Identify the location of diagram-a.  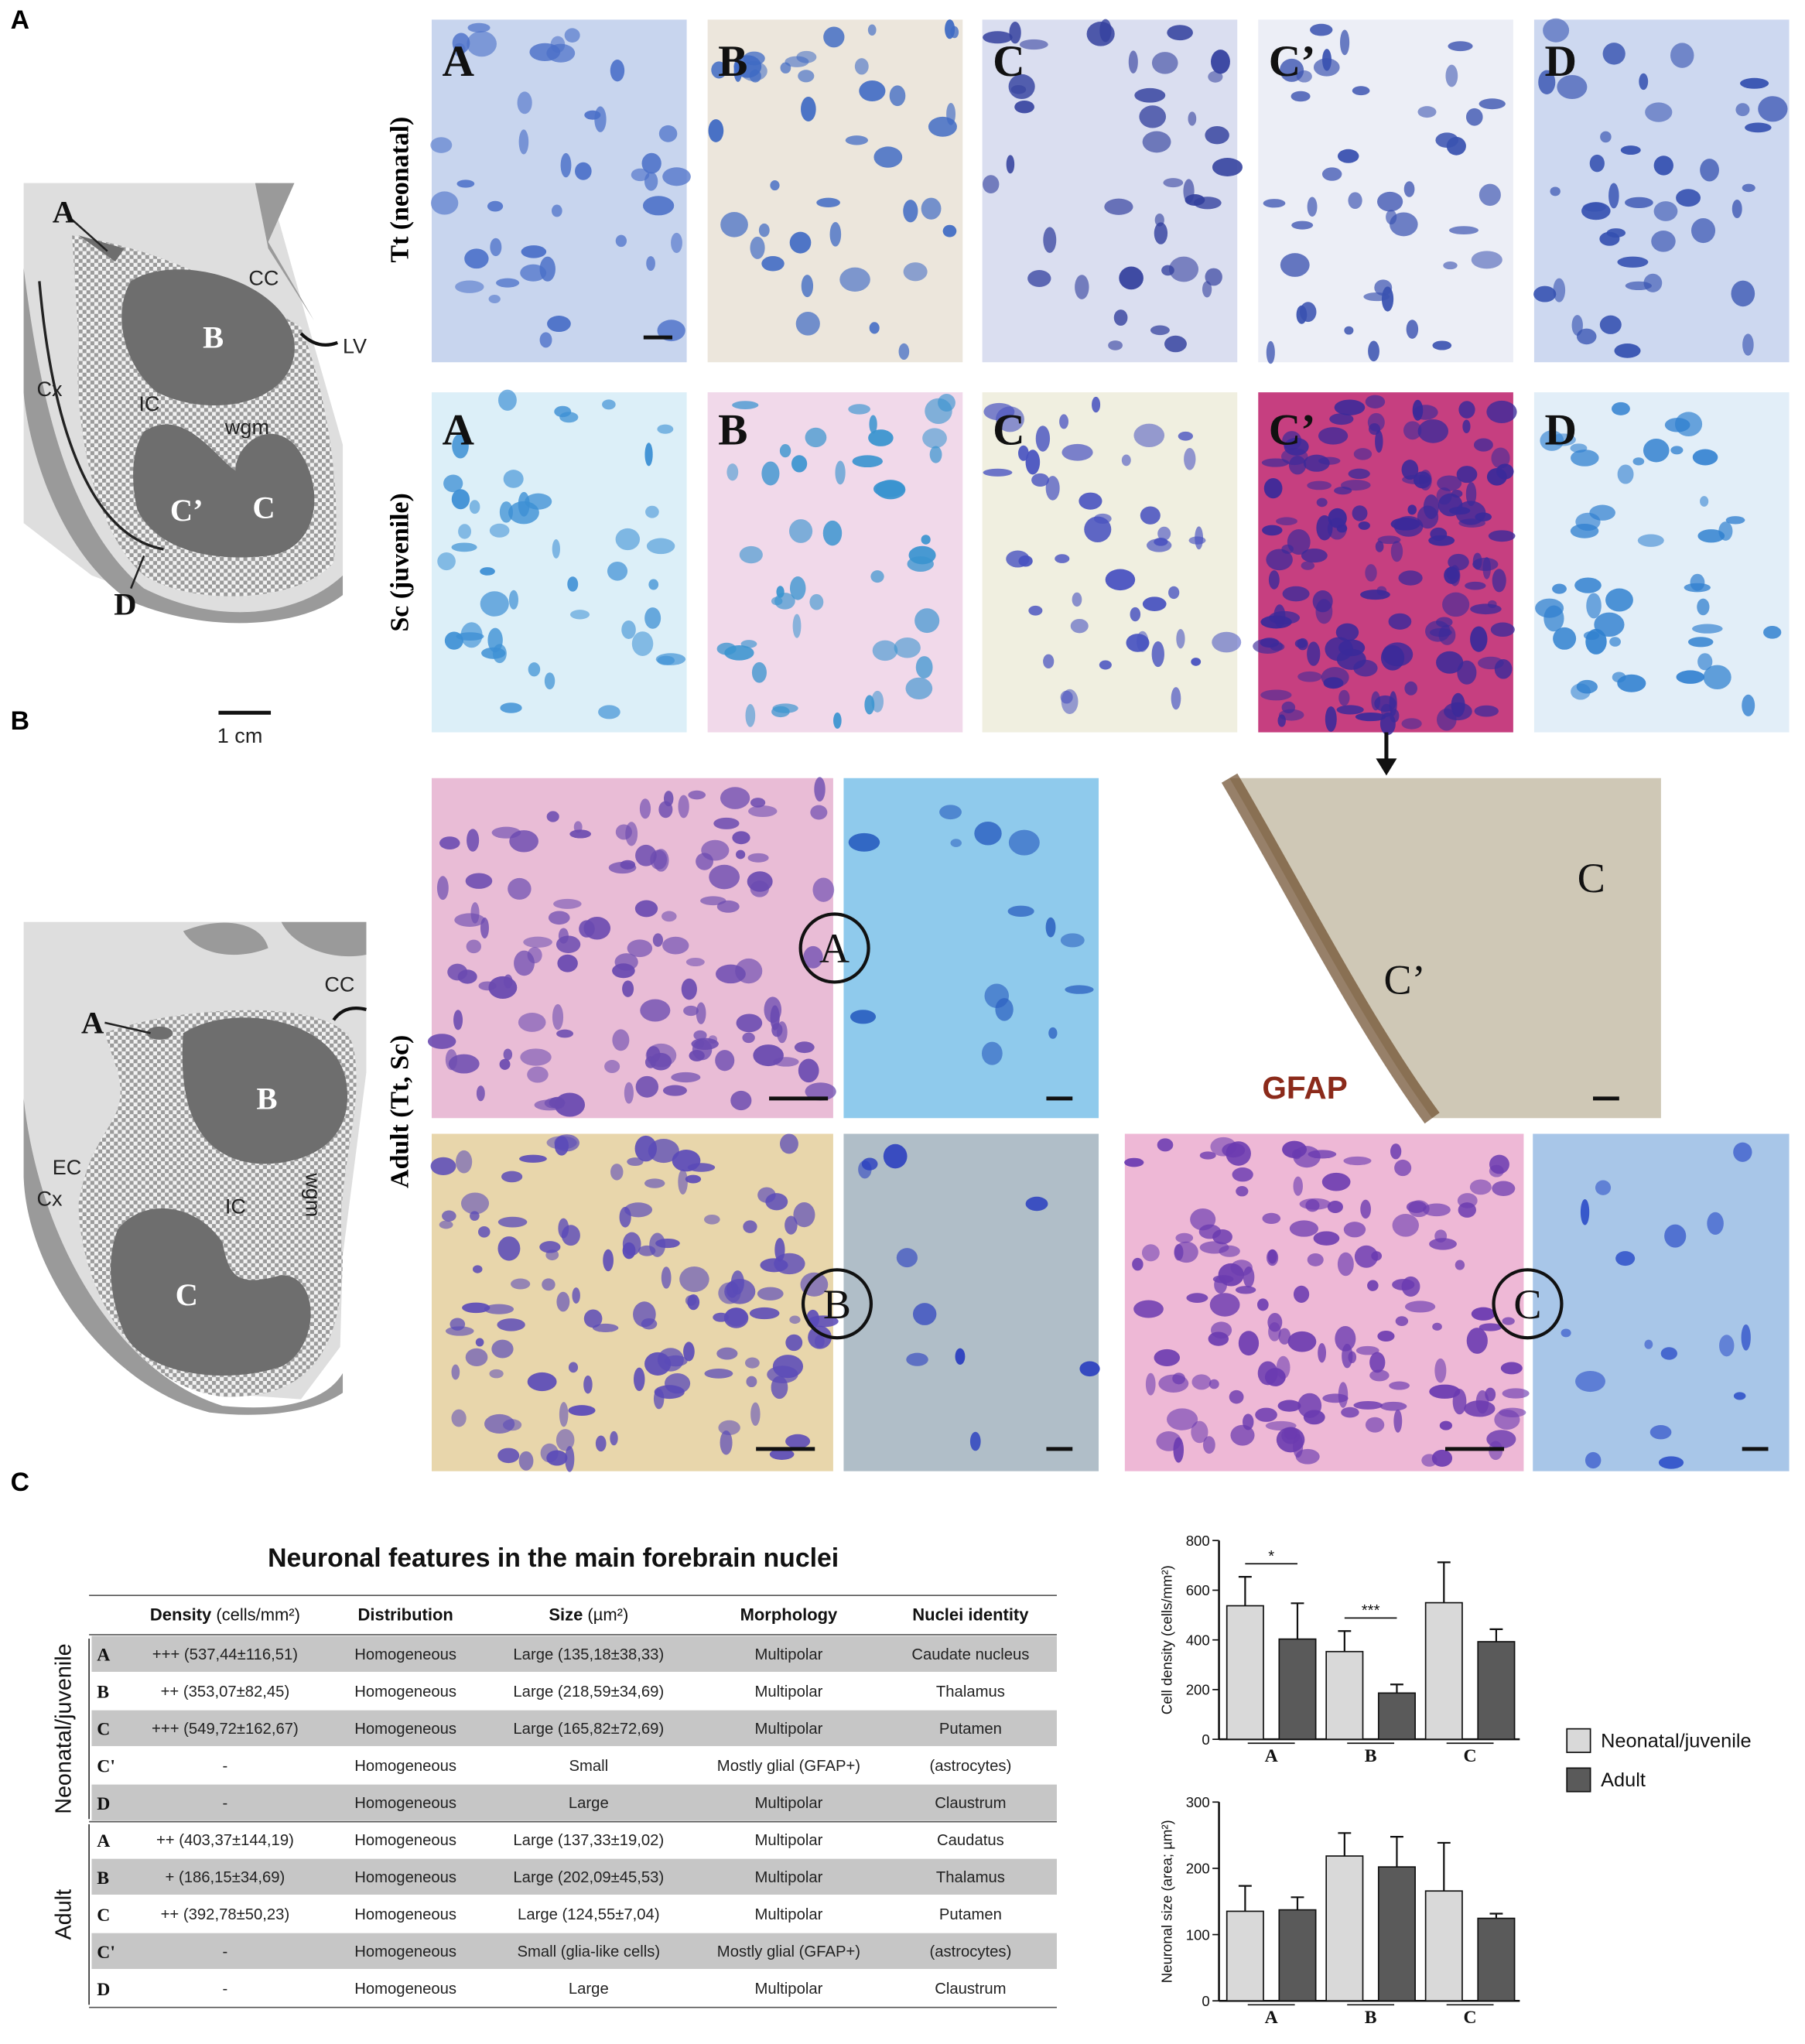
(183, 449).